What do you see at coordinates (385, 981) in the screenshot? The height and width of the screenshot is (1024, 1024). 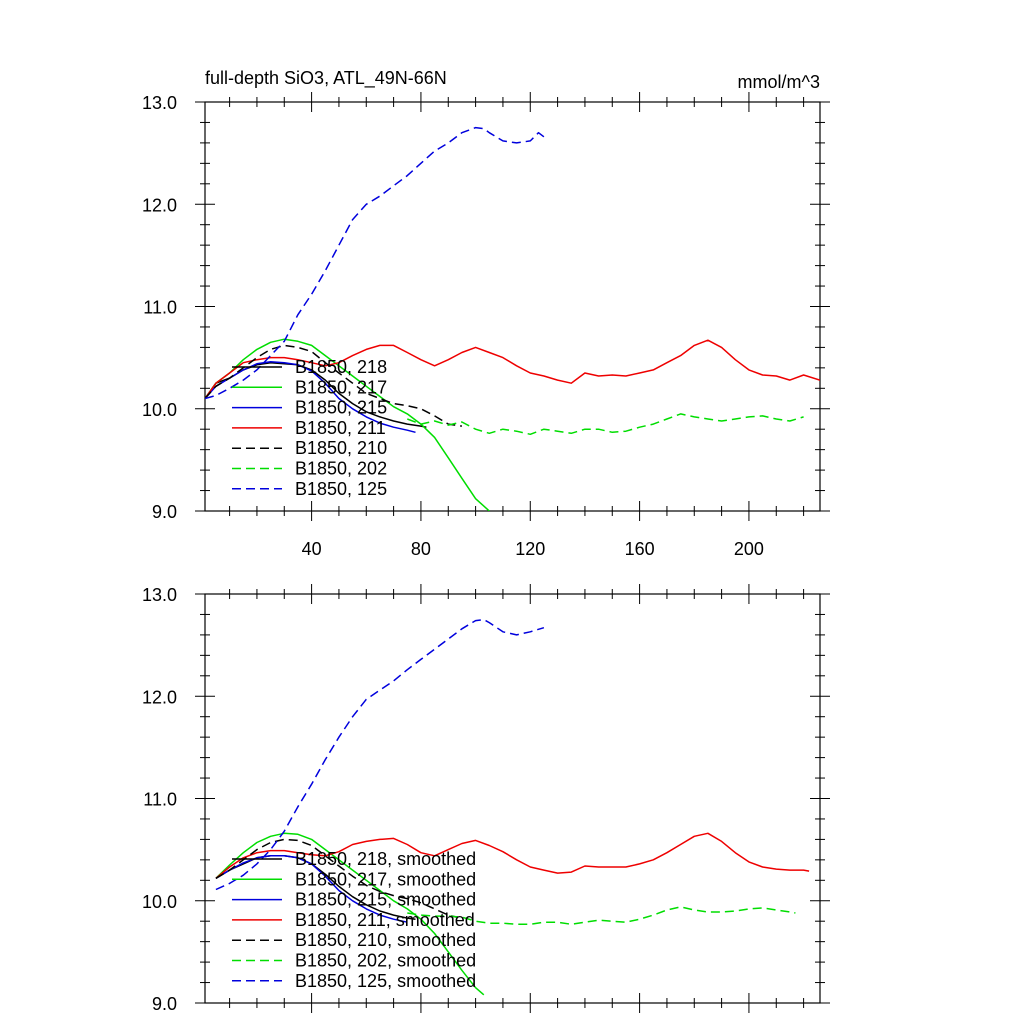 I see `legend-label: B1850, 125, smoothed` at bounding box center [385, 981].